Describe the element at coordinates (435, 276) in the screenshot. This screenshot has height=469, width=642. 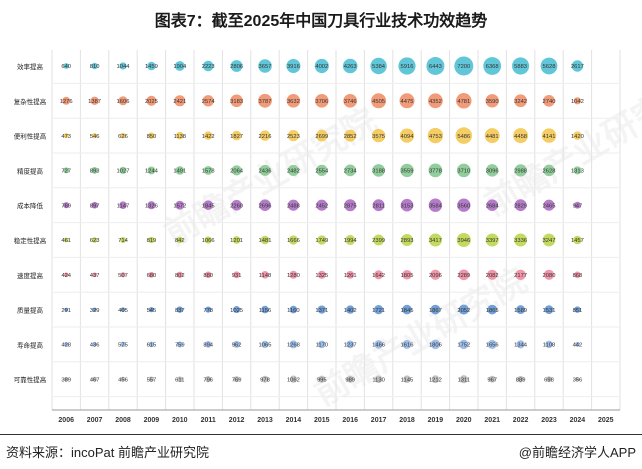
I see `data-label: 2096` at that location.